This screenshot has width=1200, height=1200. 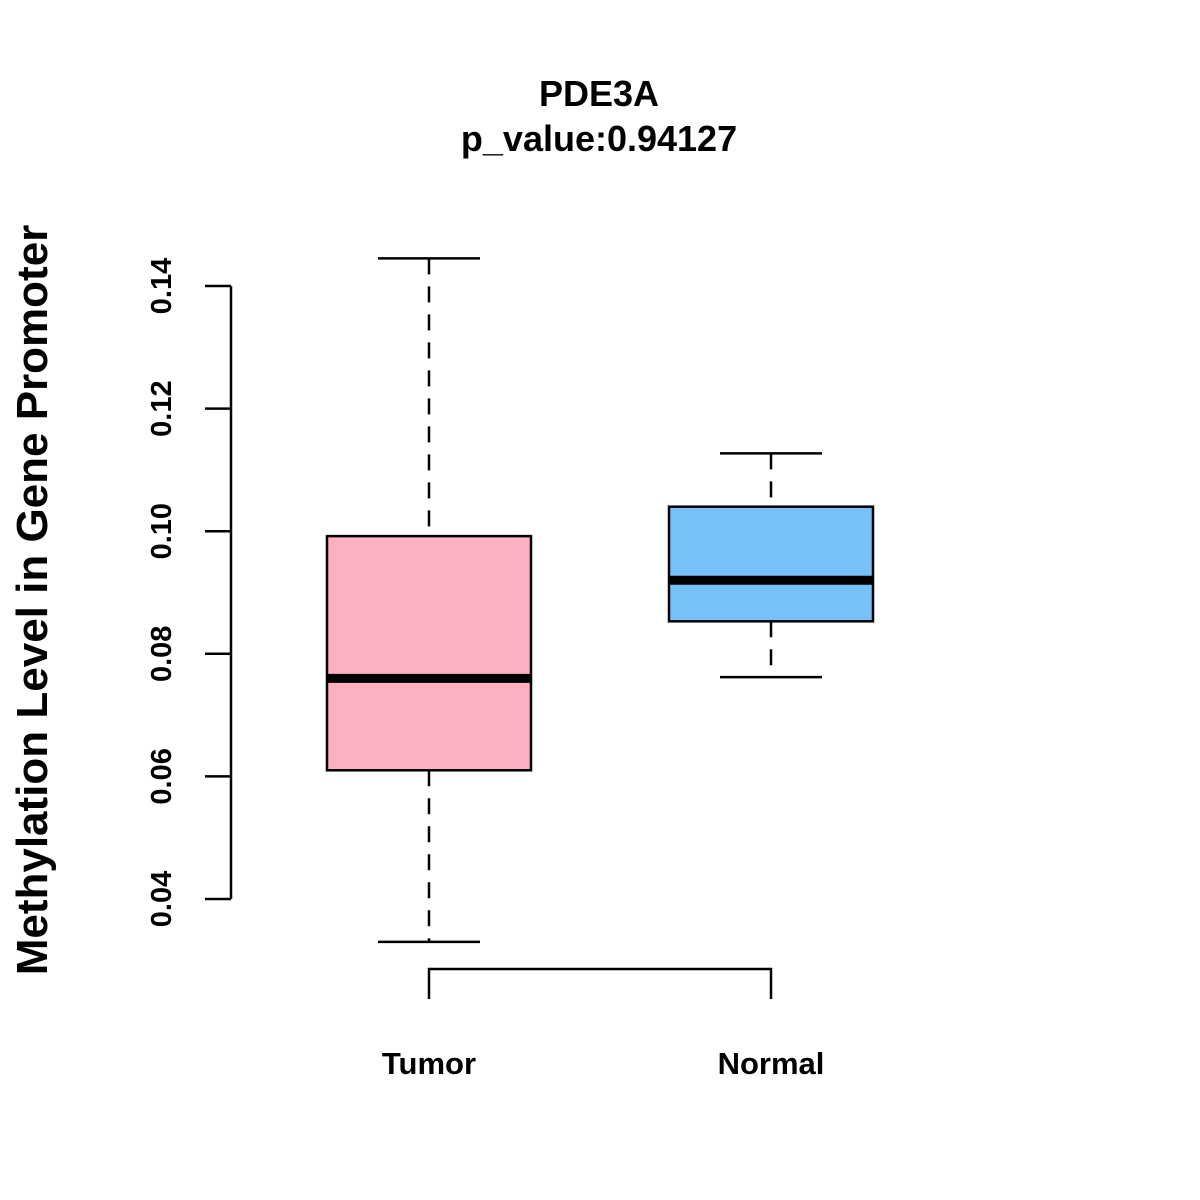 What do you see at coordinates (162, 531) in the screenshot?
I see `y-tick-label: 0.10` at bounding box center [162, 531].